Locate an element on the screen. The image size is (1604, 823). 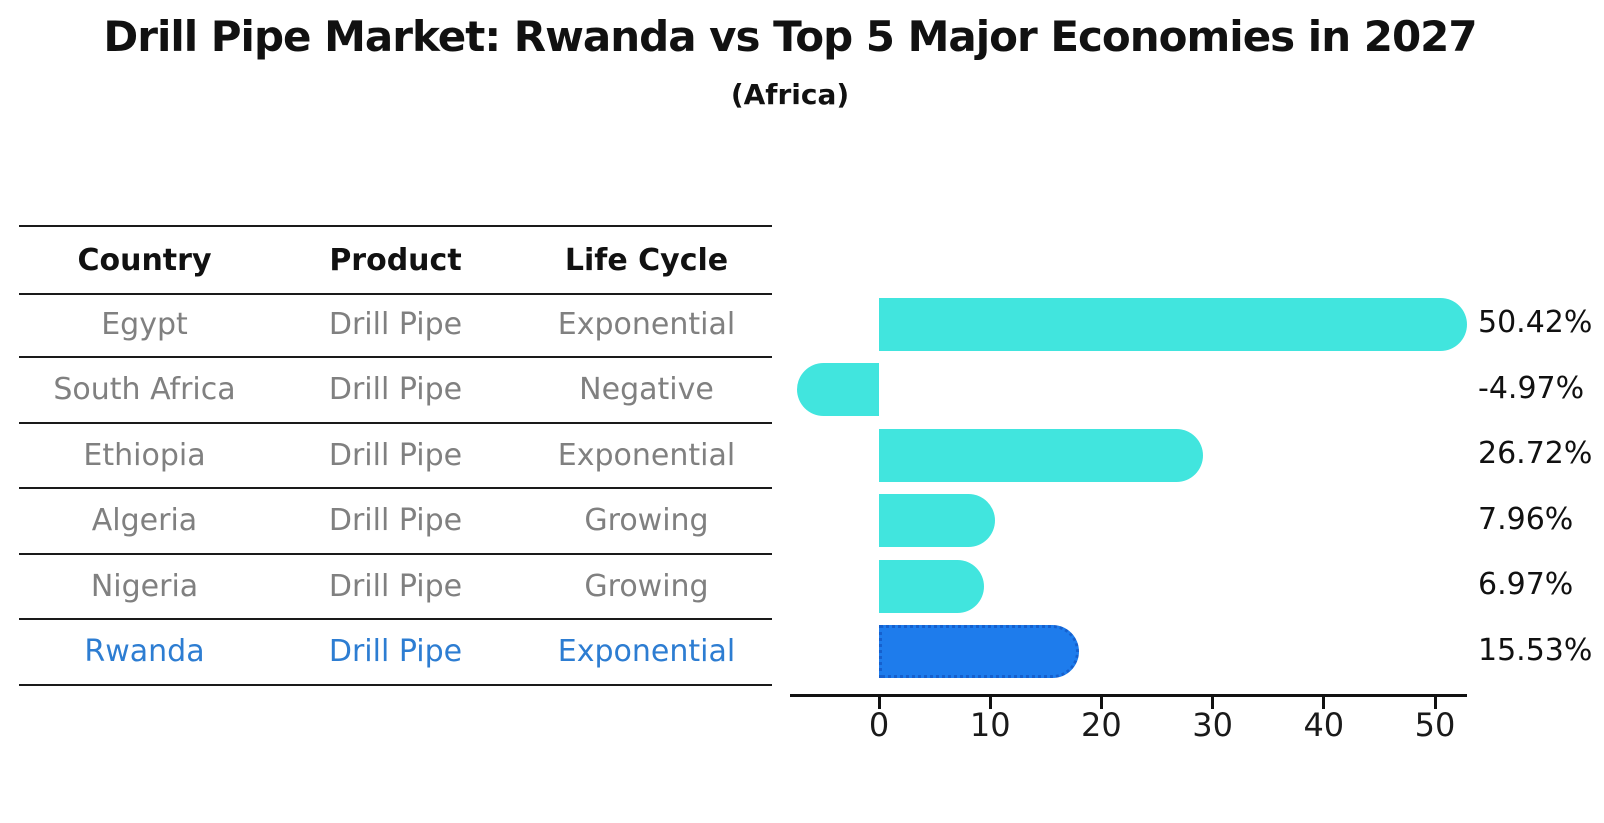
table-cell-country: Ethiopia is located at coordinates (144, 456).